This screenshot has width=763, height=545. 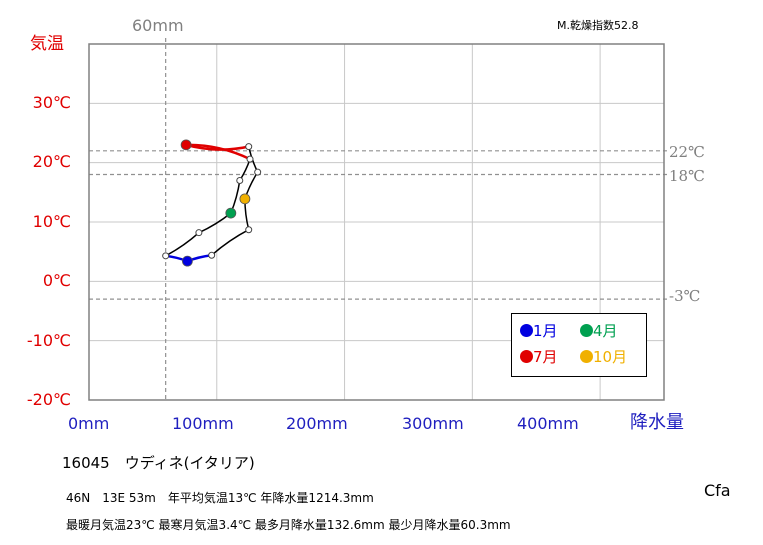 I want to click on legend-label: 4月, so click(x=605, y=331).